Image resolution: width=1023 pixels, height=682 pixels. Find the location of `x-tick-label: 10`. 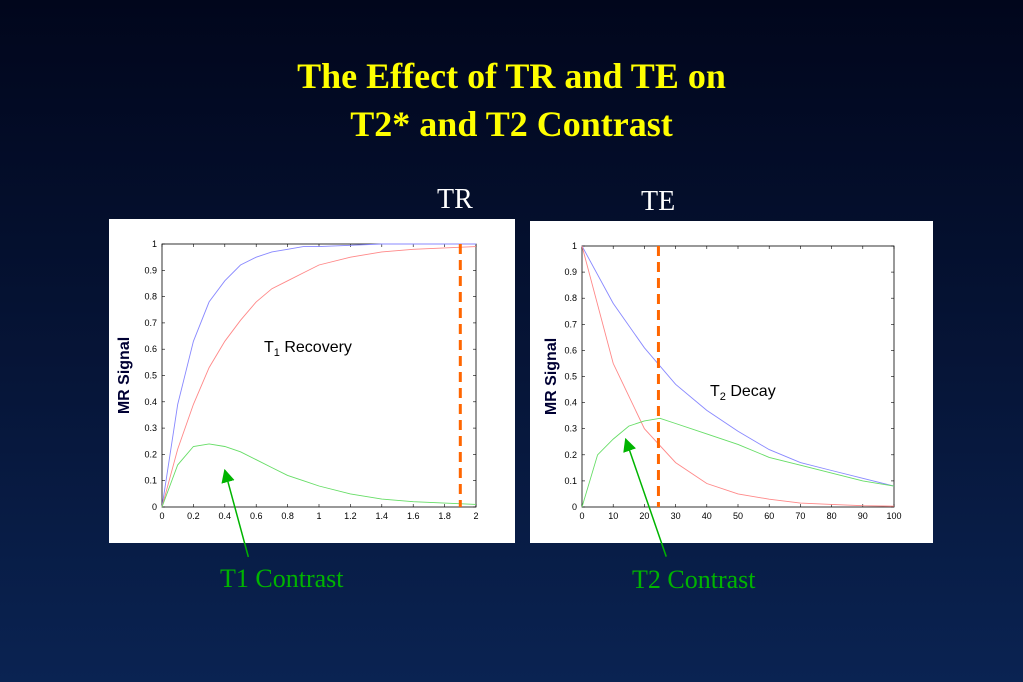

x-tick-label: 10 is located at coordinates (613, 516).